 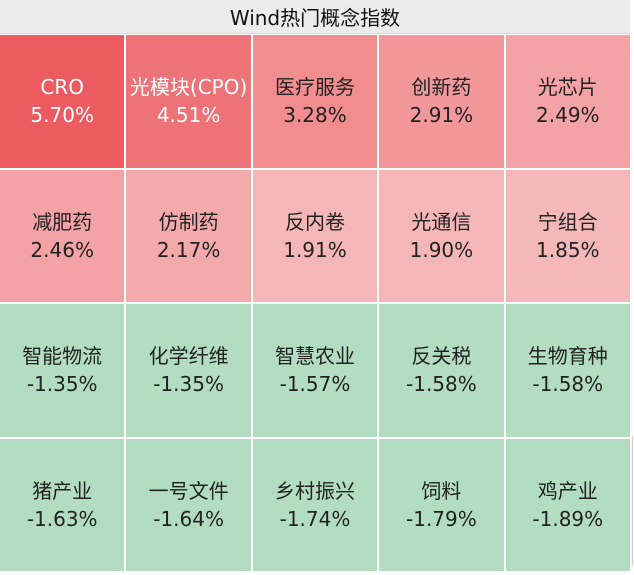 What do you see at coordinates (315, 518) in the screenshot?
I see `concept-change-pct: -1.74%` at bounding box center [315, 518].